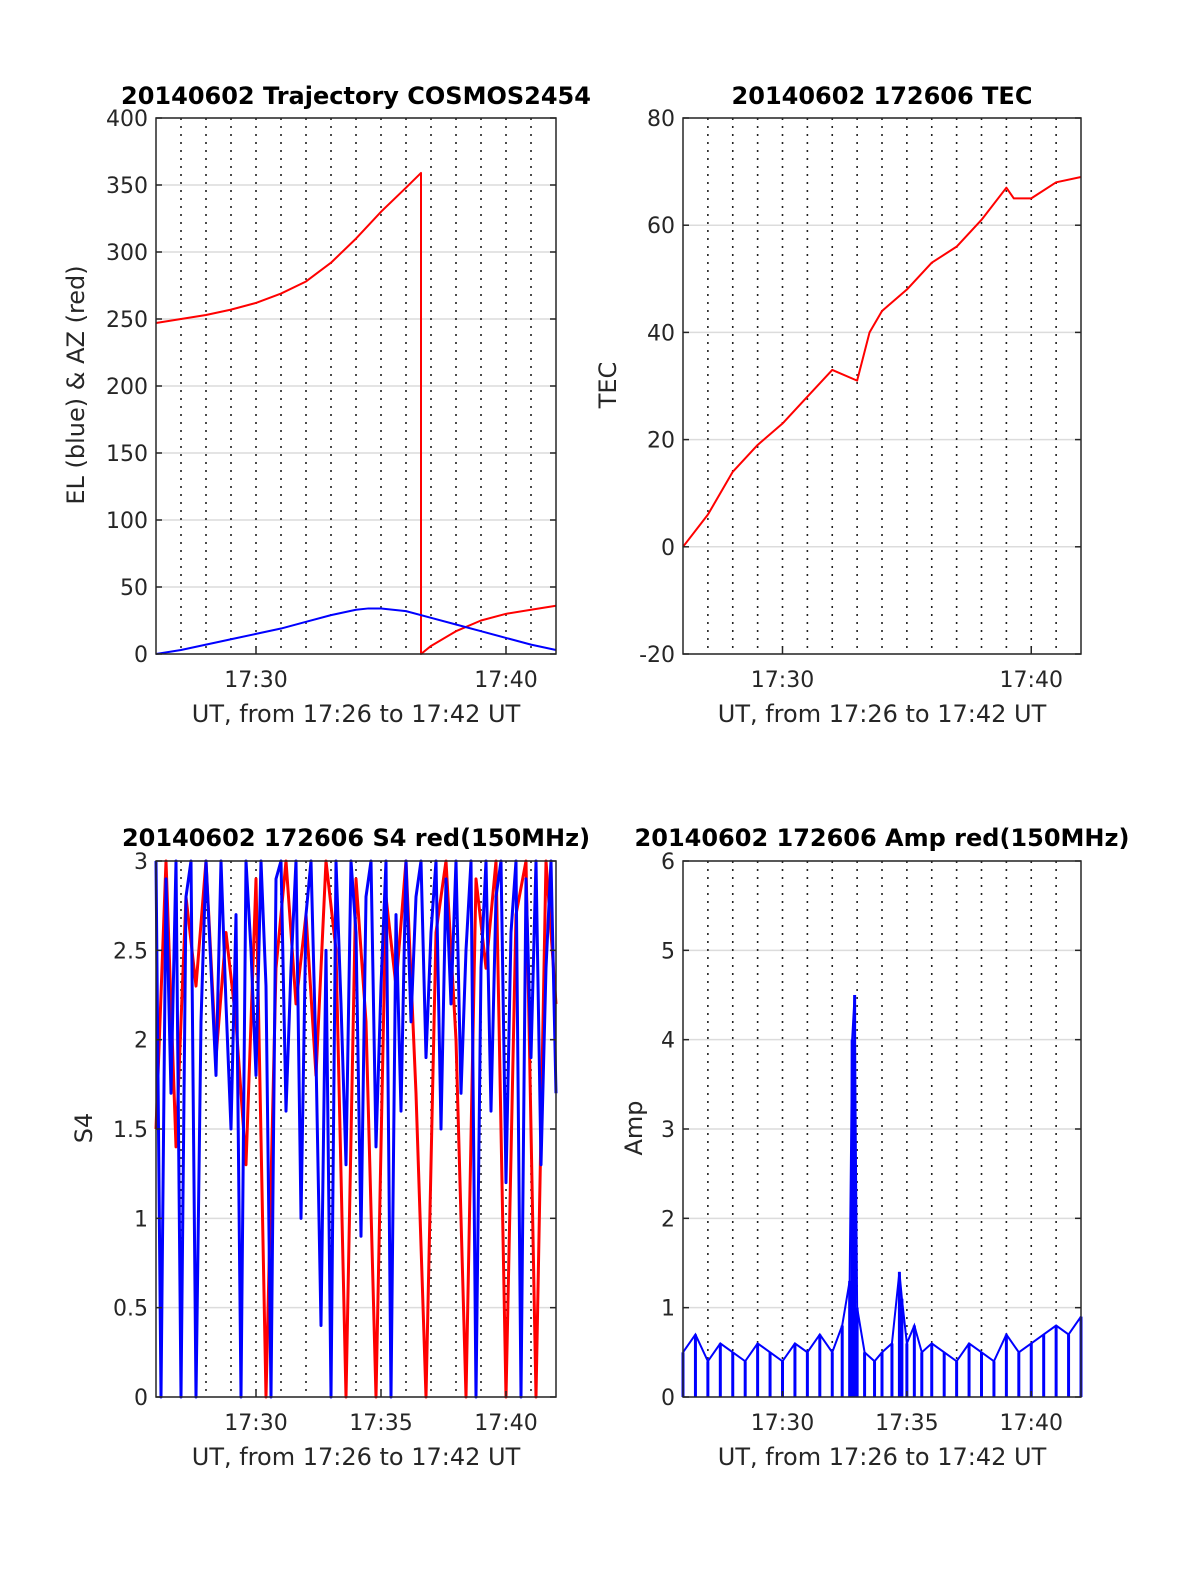 The height and width of the screenshot is (1575, 1200). I want to click on y-tick-label: 100, so click(127, 521).